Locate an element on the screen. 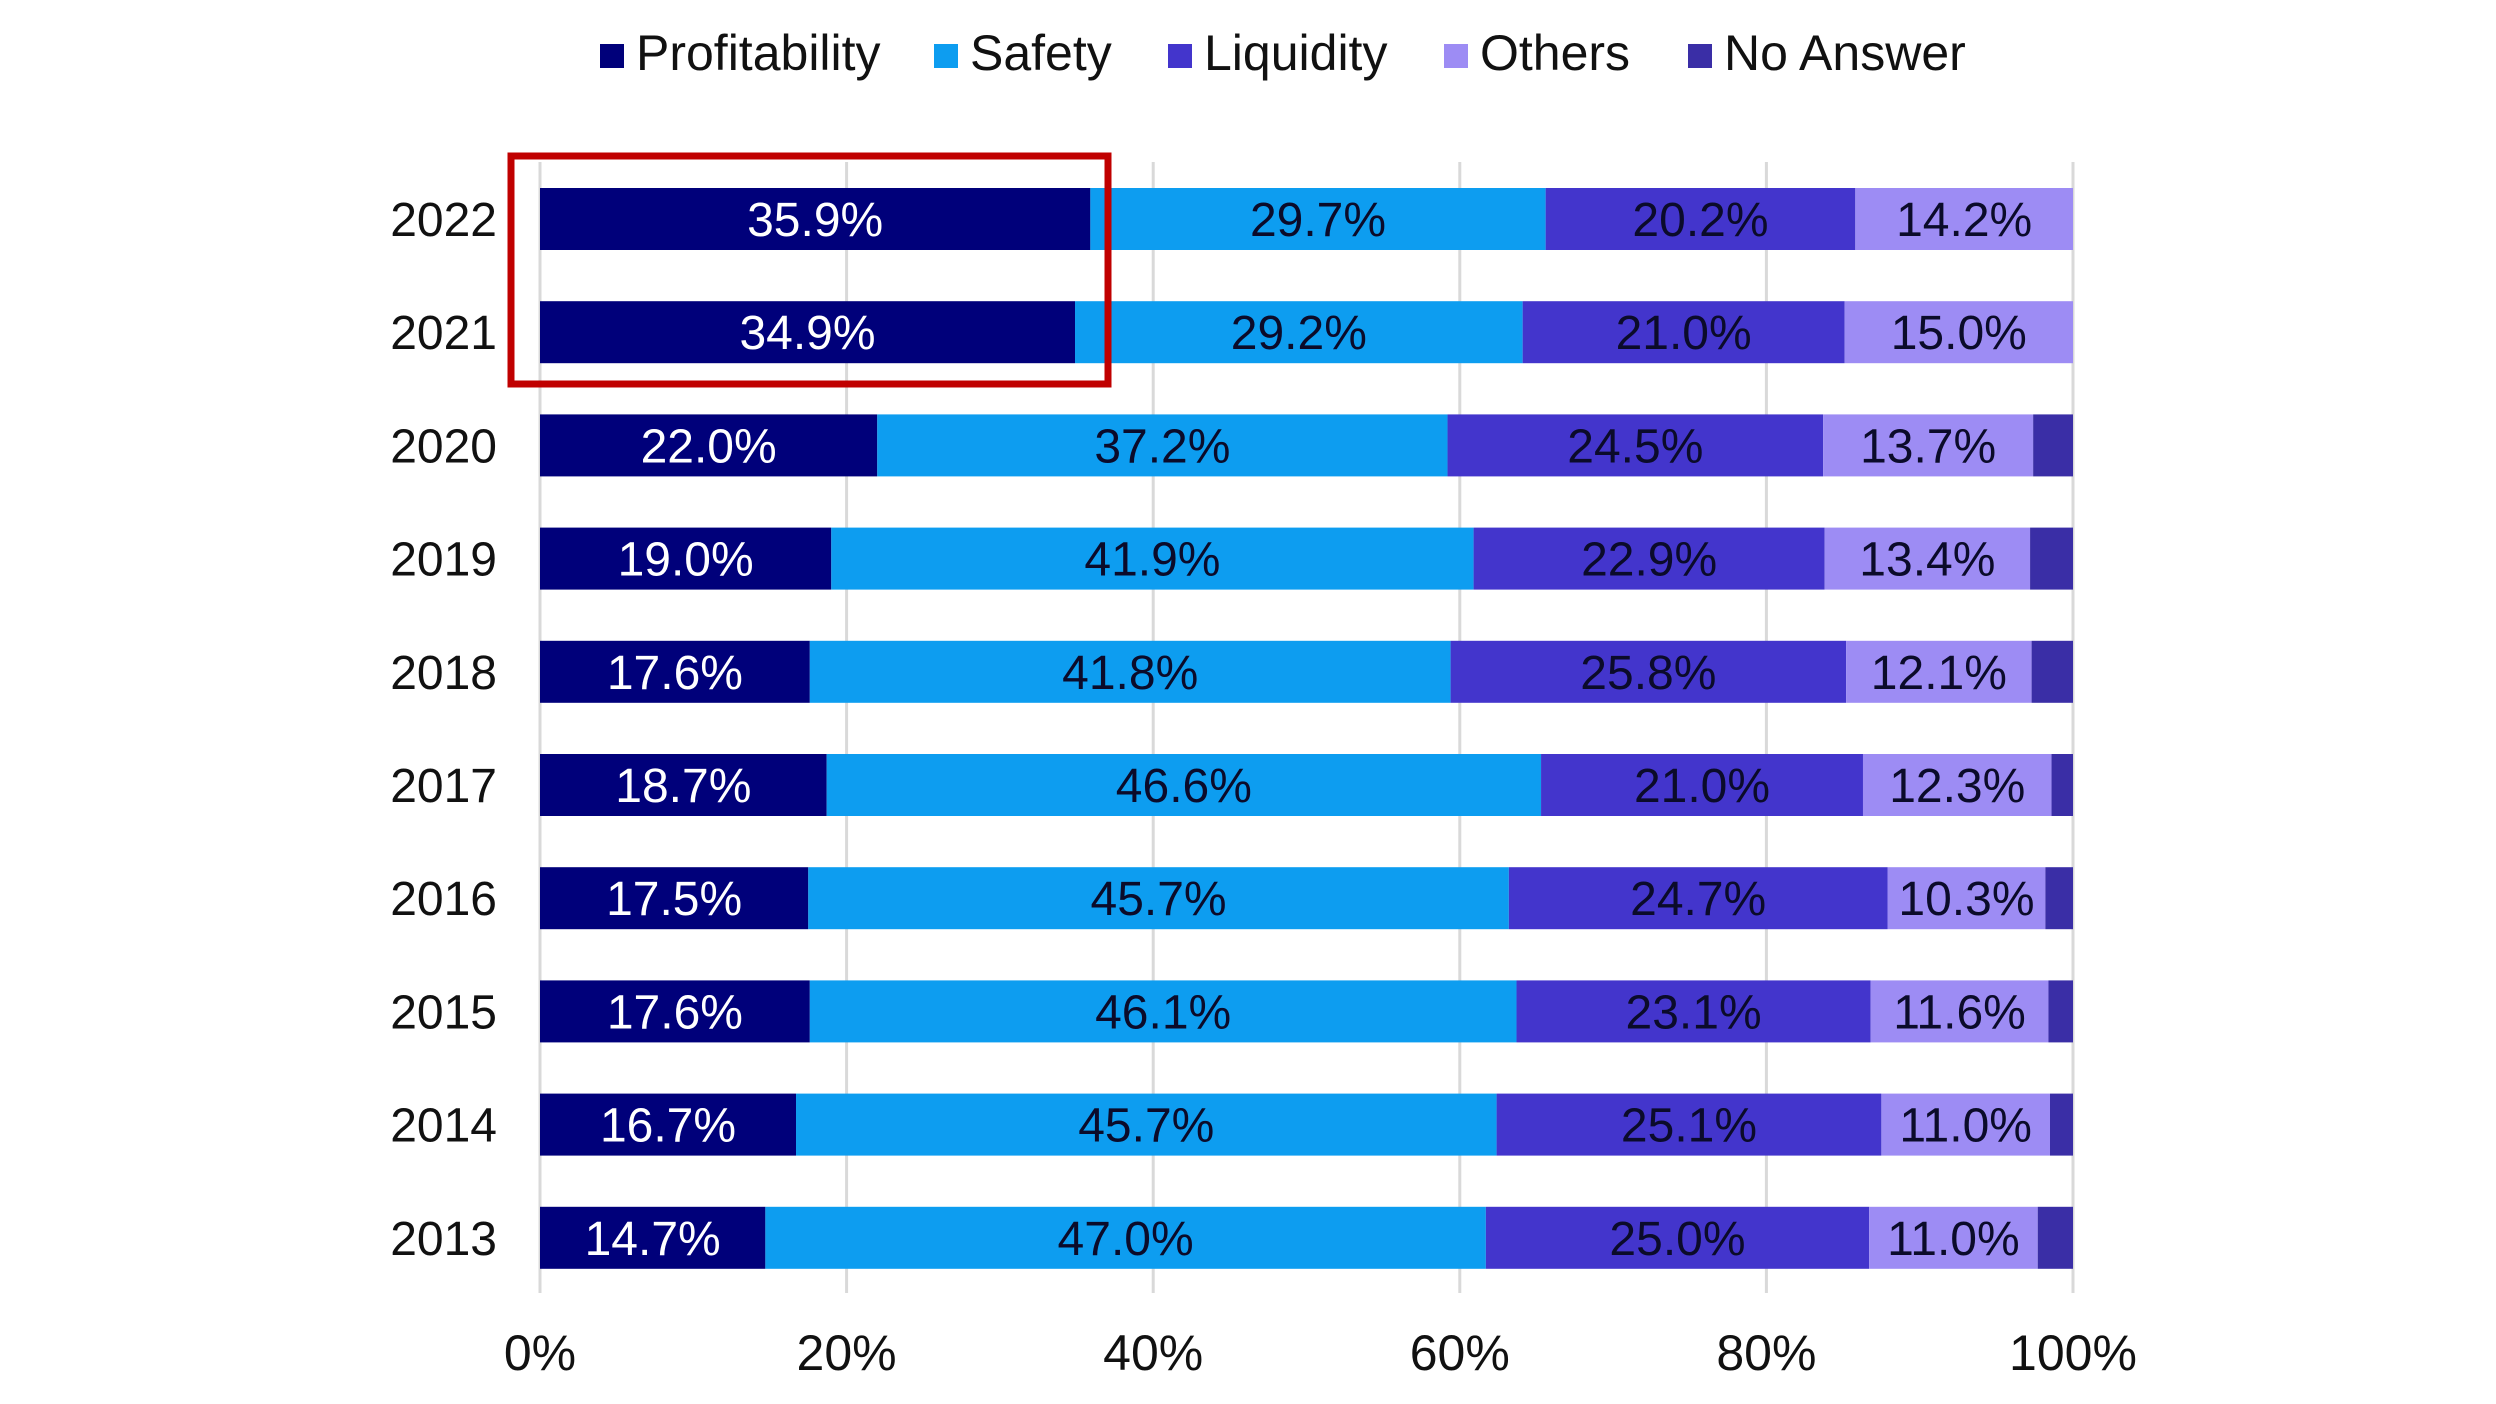 This screenshot has width=2496, height=1404. data-label: 22.0% is located at coordinates (709, 446).